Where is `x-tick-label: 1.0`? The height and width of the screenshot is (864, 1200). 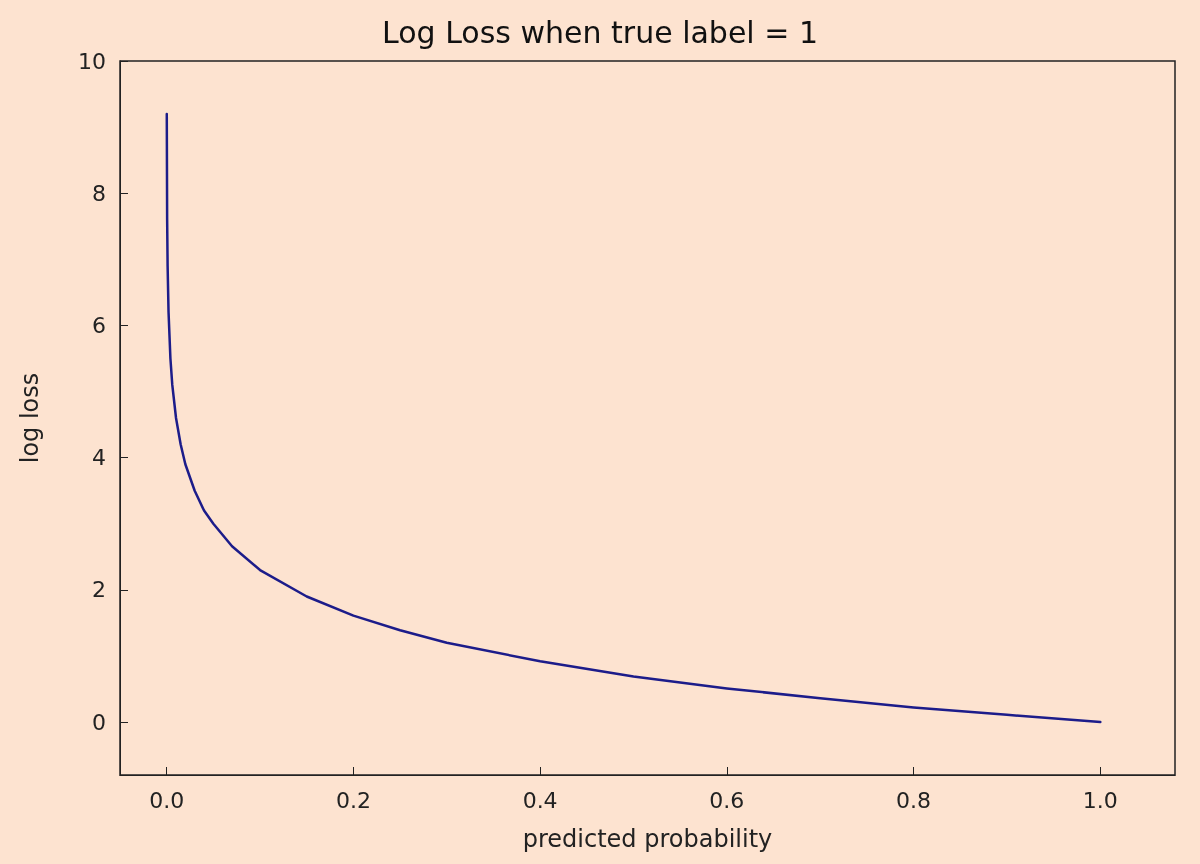 x-tick-label: 1.0 is located at coordinates (1100, 800).